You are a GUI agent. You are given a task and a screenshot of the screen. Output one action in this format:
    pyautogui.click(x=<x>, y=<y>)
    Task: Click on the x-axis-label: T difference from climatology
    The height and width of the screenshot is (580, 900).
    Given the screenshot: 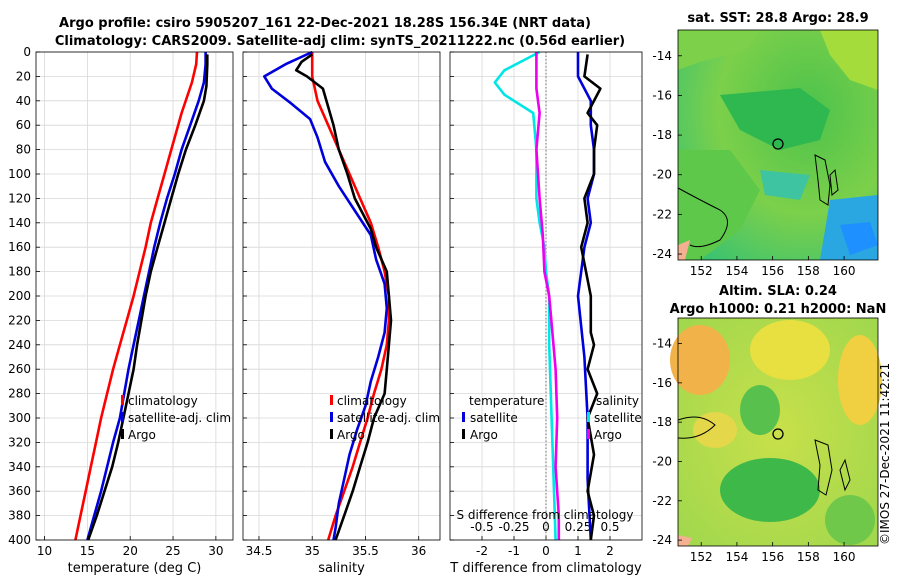 What is the action you would take?
    pyautogui.click(x=545, y=568)
    